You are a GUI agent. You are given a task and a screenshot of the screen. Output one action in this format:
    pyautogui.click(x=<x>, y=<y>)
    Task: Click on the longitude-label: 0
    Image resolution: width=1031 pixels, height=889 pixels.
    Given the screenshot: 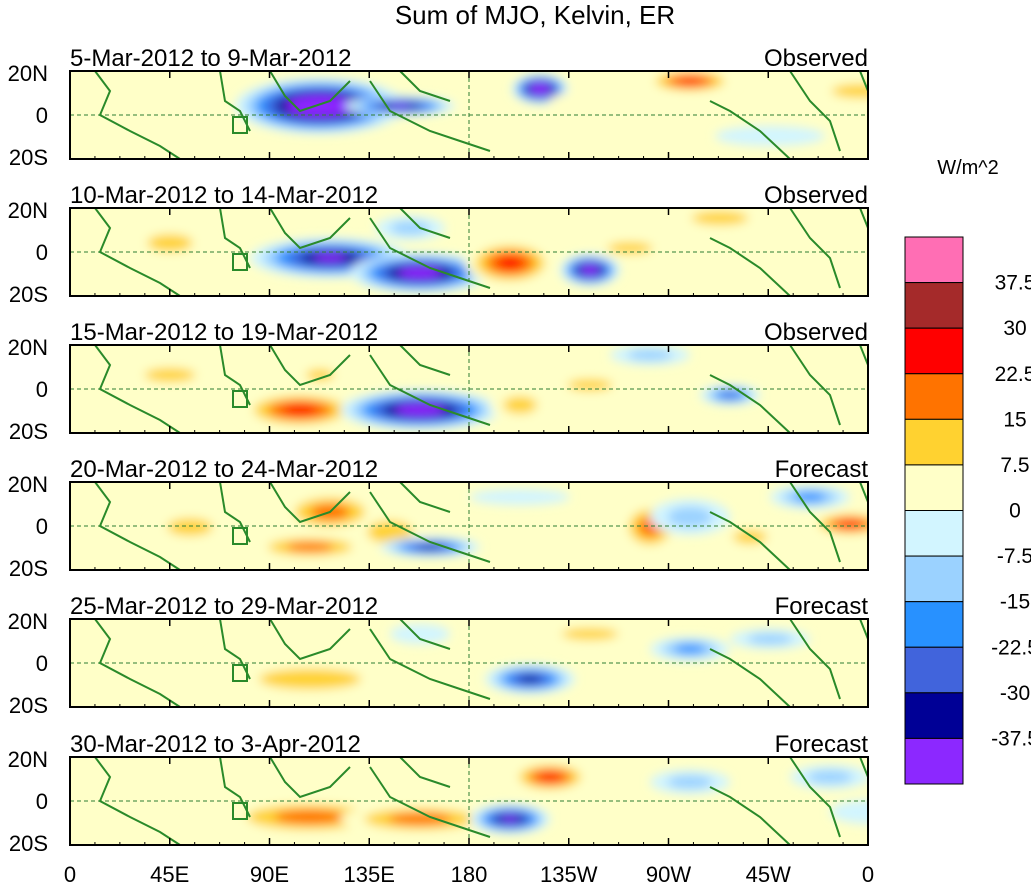 What is the action you would take?
    pyautogui.click(x=868, y=874)
    